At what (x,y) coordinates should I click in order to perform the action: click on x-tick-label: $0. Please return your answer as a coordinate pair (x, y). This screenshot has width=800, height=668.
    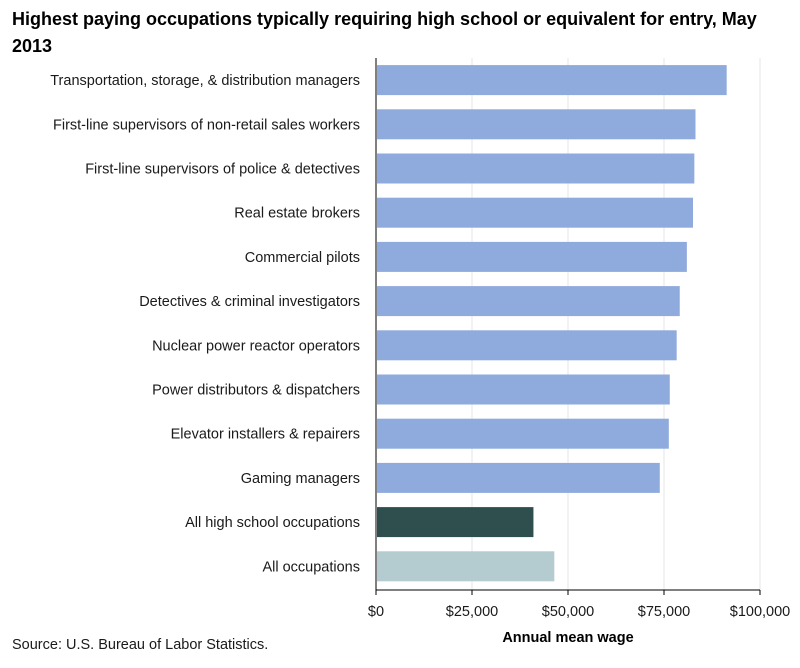
    Looking at the image, I should click on (376, 612).